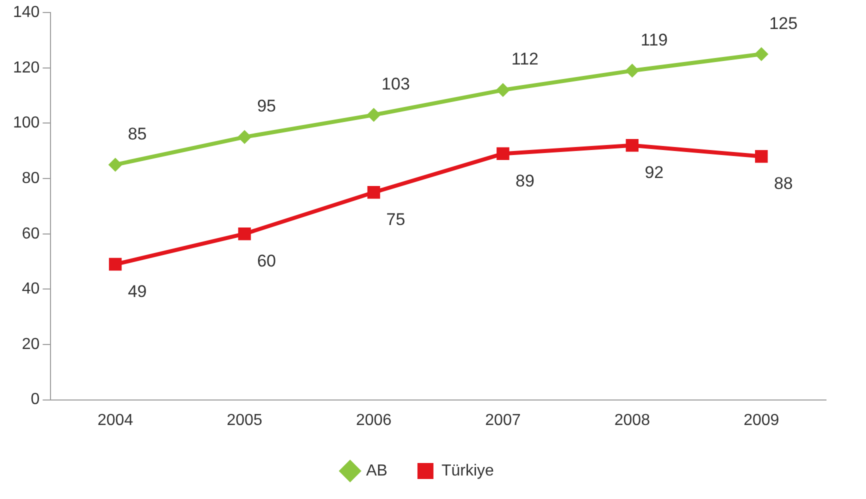 The height and width of the screenshot is (499, 866). What do you see at coordinates (632, 420) in the screenshot?
I see `x-tick-label: 2008` at bounding box center [632, 420].